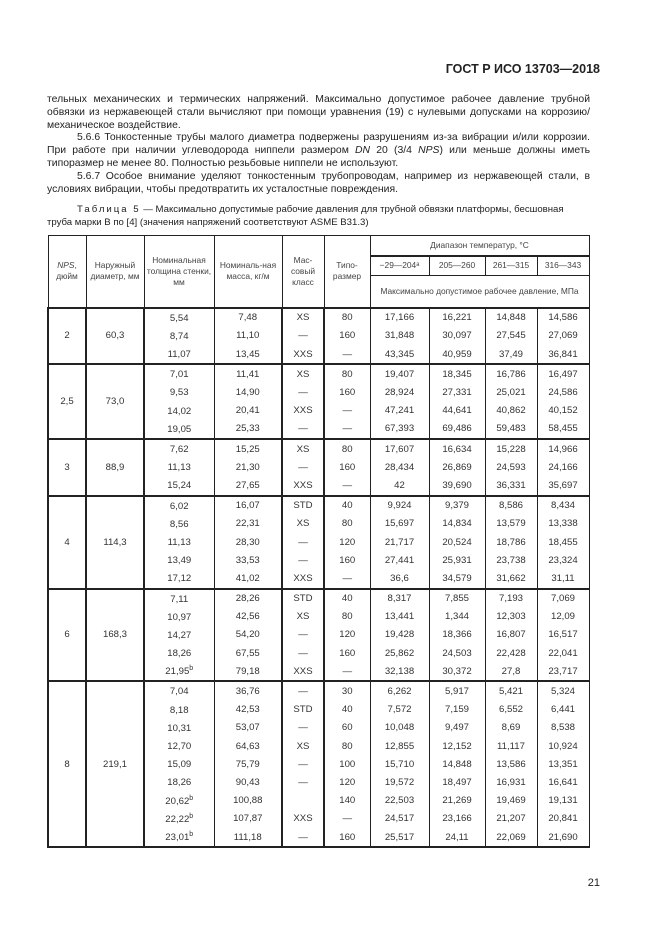  Describe the element at coordinates (319, 616) in the screenshot. I see `table-row: 10,97 42,56 XS 80 13,441 1,344 12,303 12,09` at that location.